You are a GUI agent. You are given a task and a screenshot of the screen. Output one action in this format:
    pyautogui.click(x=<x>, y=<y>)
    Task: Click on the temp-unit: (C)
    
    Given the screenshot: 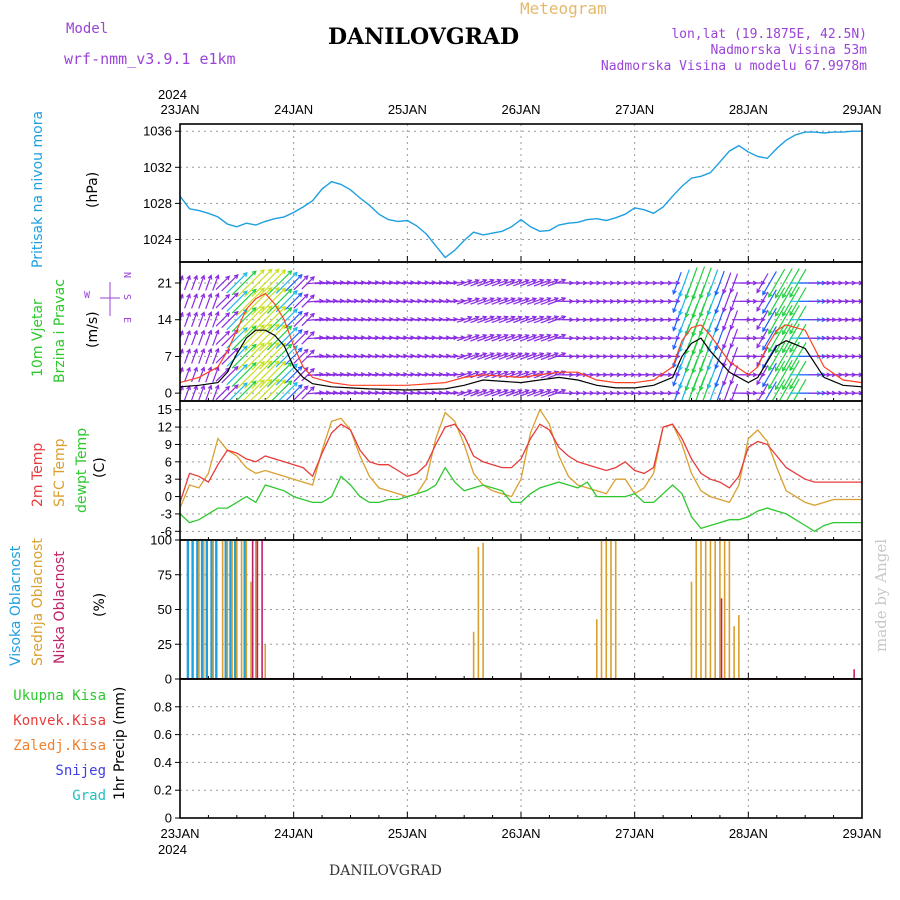 What is the action you would take?
    pyautogui.click(x=100, y=467)
    